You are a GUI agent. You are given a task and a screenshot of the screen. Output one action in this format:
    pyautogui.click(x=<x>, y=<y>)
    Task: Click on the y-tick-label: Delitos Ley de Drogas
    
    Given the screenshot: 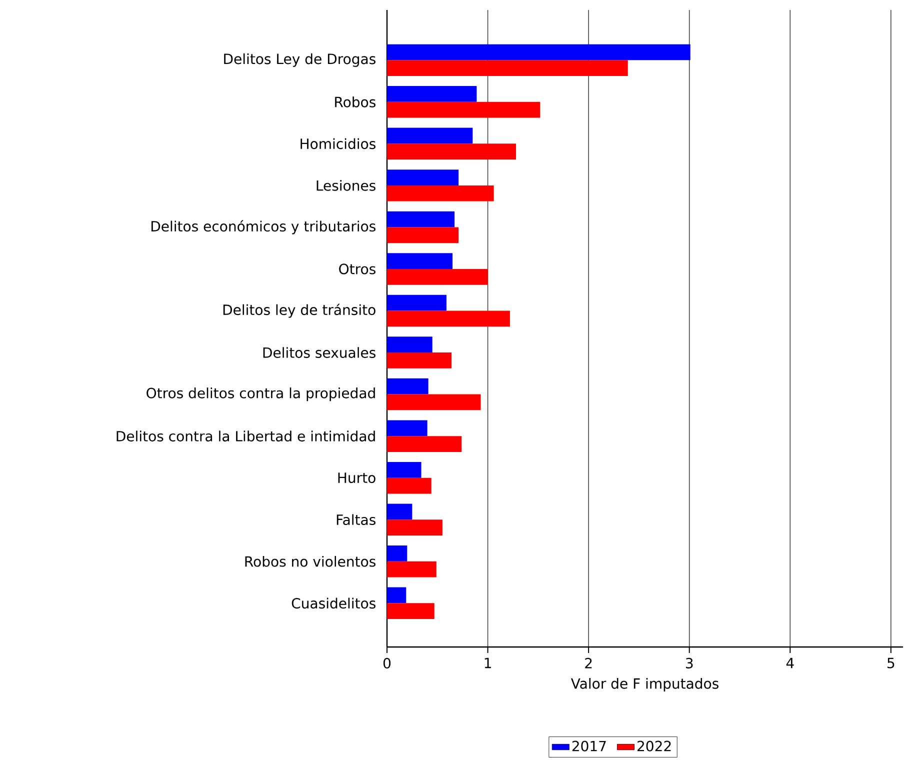 What is the action you would take?
    pyautogui.click(x=300, y=60)
    